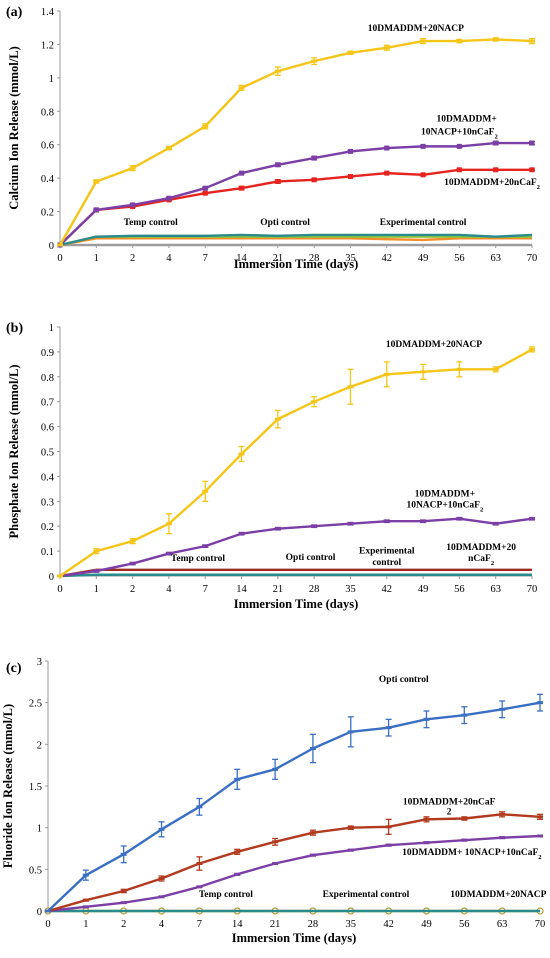 This screenshot has height=958, width=550. What do you see at coordinates (14, 12) in the screenshot?
I see `panel-label: (a)` at bounding box center [14, 12].